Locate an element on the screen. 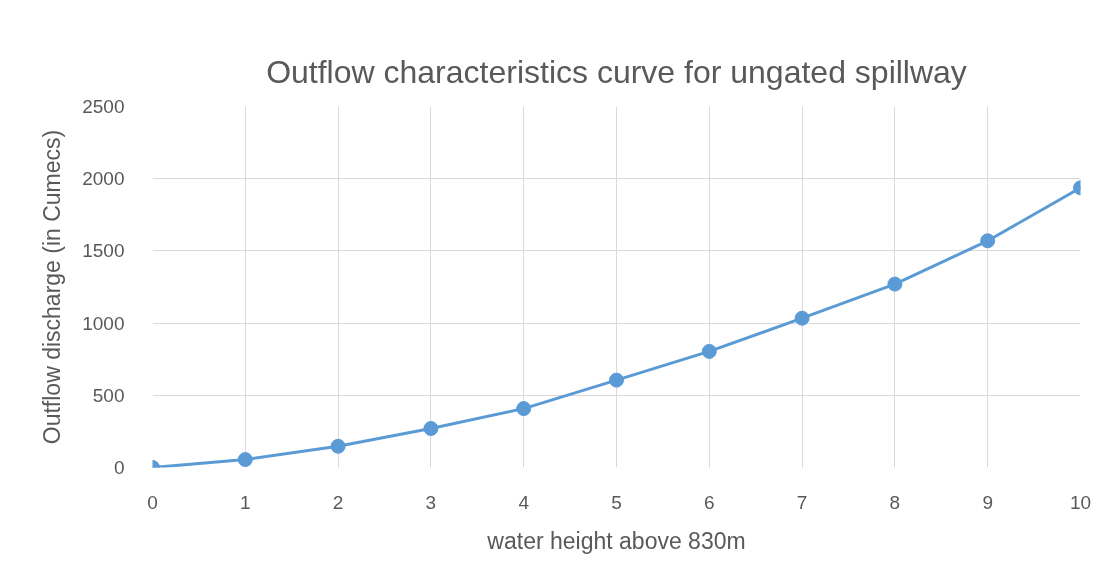  y-tick-label: 0 is located at coordinates (119, 467).